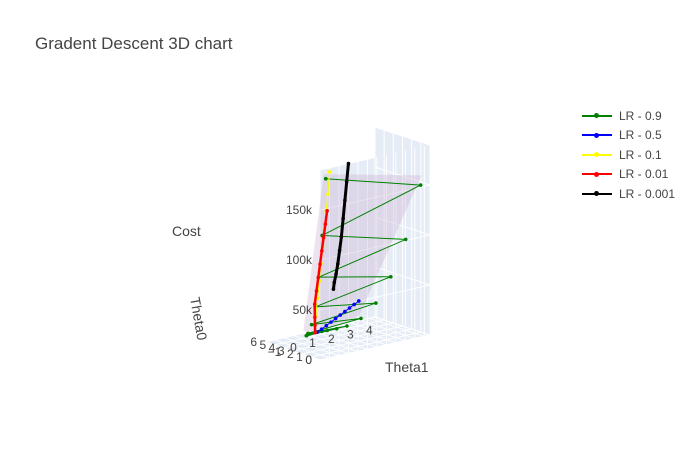 The image size is (700, 450). What do you see at coordinates (362, 254) in the screenshot?
I see `cost-surface` at bounding box center [362, 254].